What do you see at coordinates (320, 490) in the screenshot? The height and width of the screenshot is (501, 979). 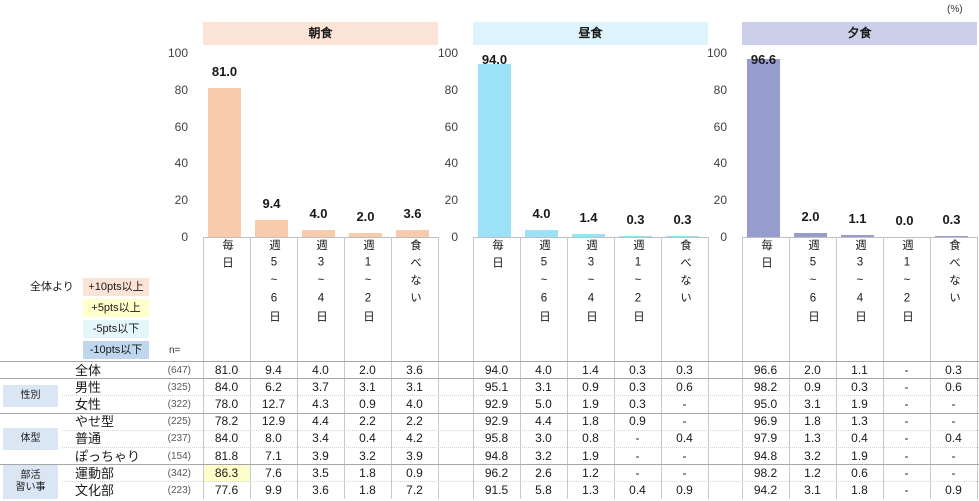 I see `table-cell: 3.6` at bounding box center [320, 490].